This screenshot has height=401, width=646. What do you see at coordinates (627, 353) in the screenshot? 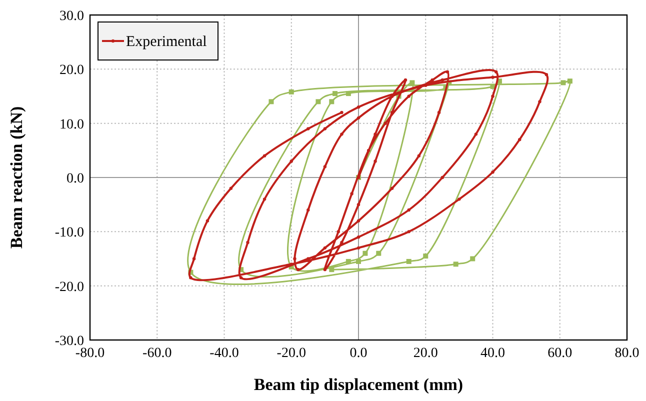
I see `x-tick-label: 80.0` at bounding box center [627, 353].